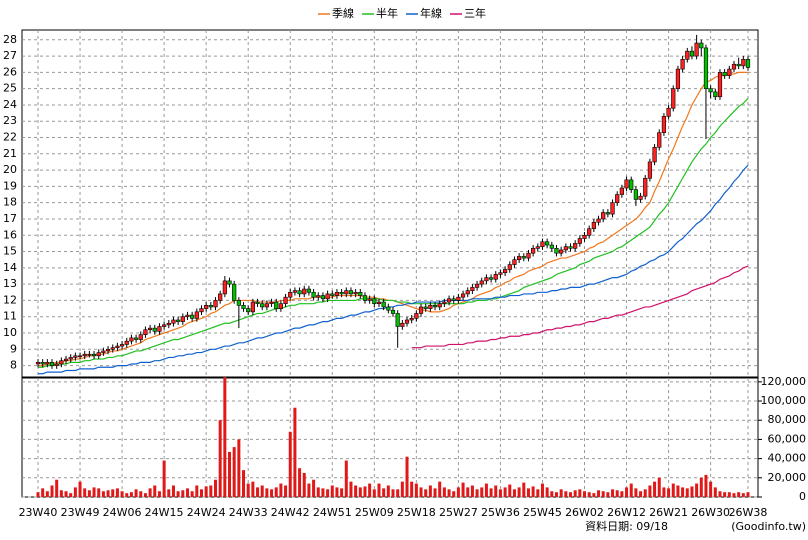 Image resolution: width=808 pixels, height=540 pixels. I want to click on y-tick-label: 10, so click(10, 332).